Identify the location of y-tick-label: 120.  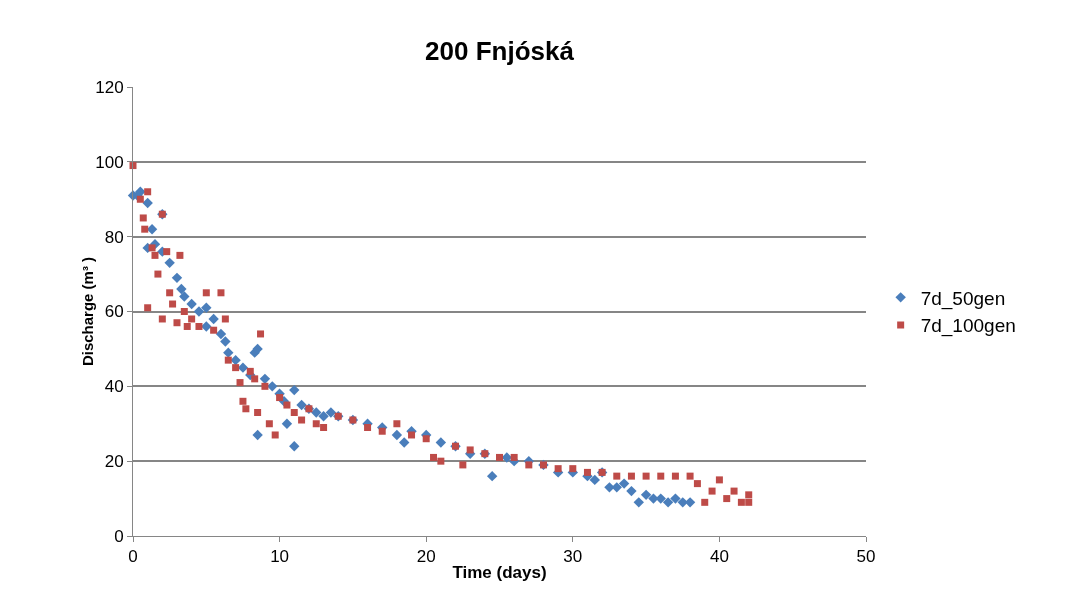
(109, 87).